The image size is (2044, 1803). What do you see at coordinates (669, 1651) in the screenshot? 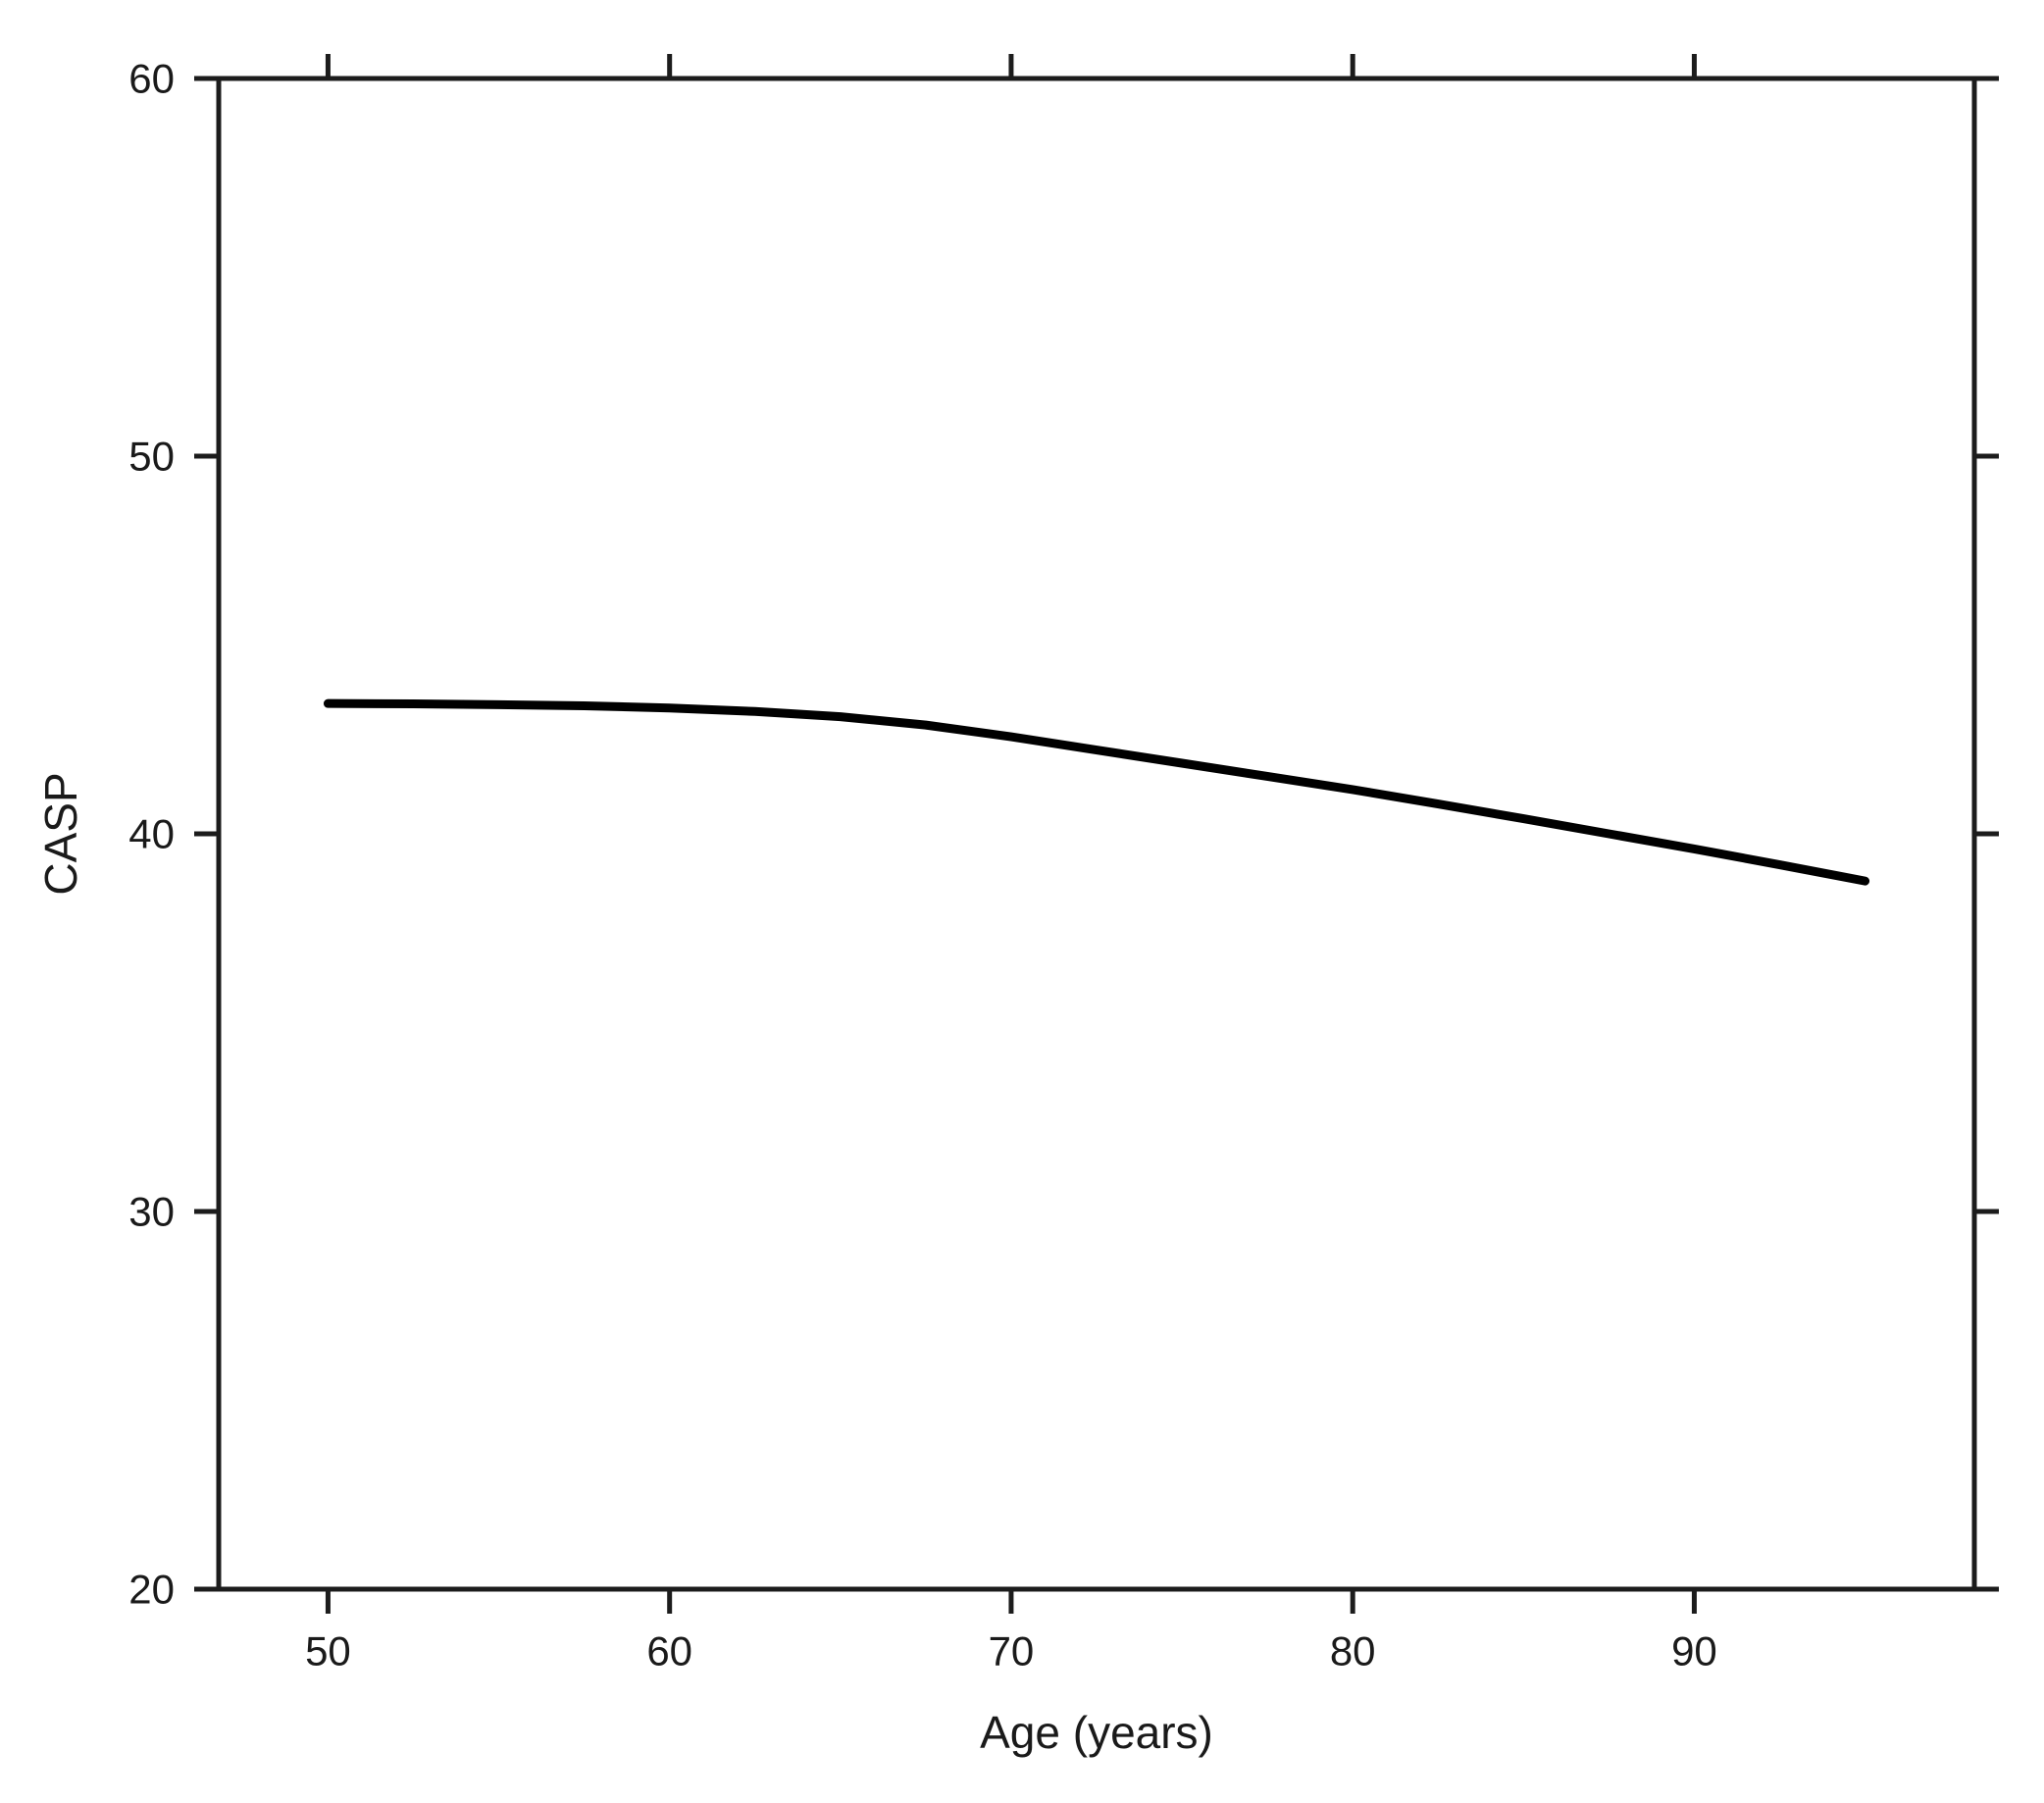
I see `x-tick-label: 60` at bounding box center [669, 1651].